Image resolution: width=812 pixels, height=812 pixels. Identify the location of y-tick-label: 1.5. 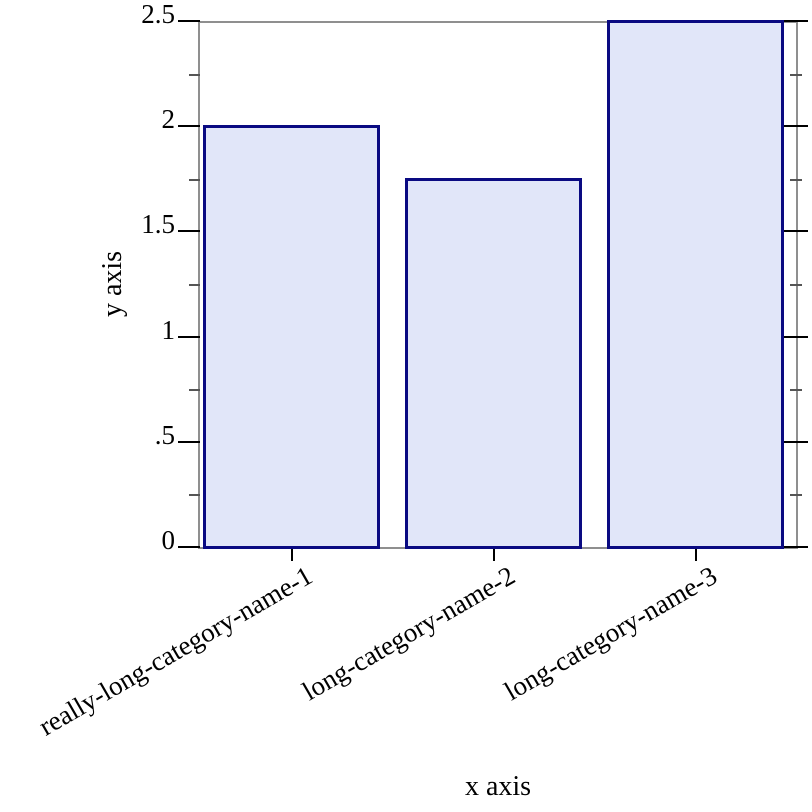
(158, 224).